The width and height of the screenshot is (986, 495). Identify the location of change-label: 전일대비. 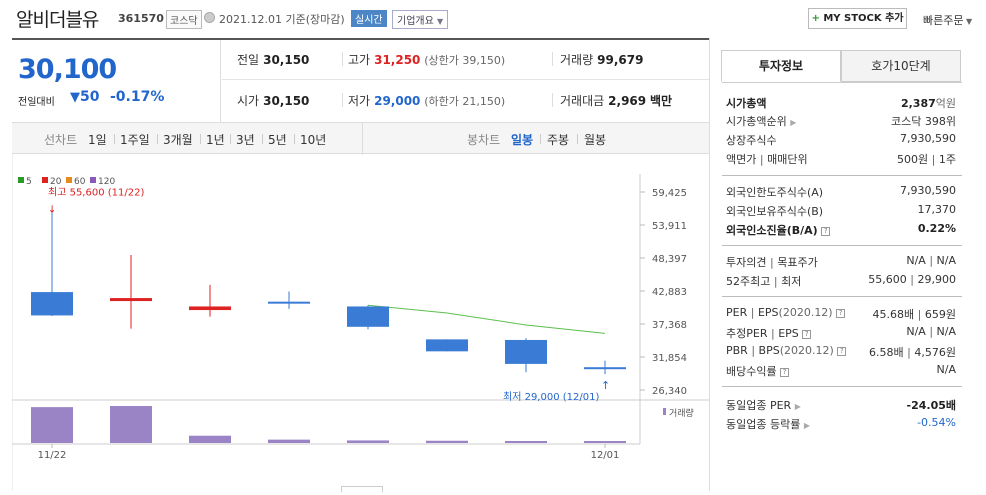
(36, 102).